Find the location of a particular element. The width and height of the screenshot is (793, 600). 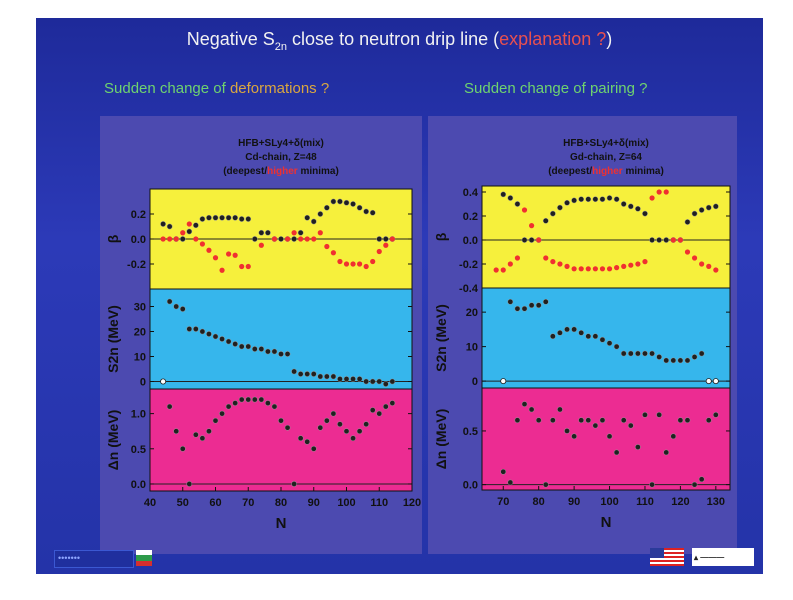

chart-title-line-1: HFB+SLy4+δ(mix) is located at coordinates (281, 143).